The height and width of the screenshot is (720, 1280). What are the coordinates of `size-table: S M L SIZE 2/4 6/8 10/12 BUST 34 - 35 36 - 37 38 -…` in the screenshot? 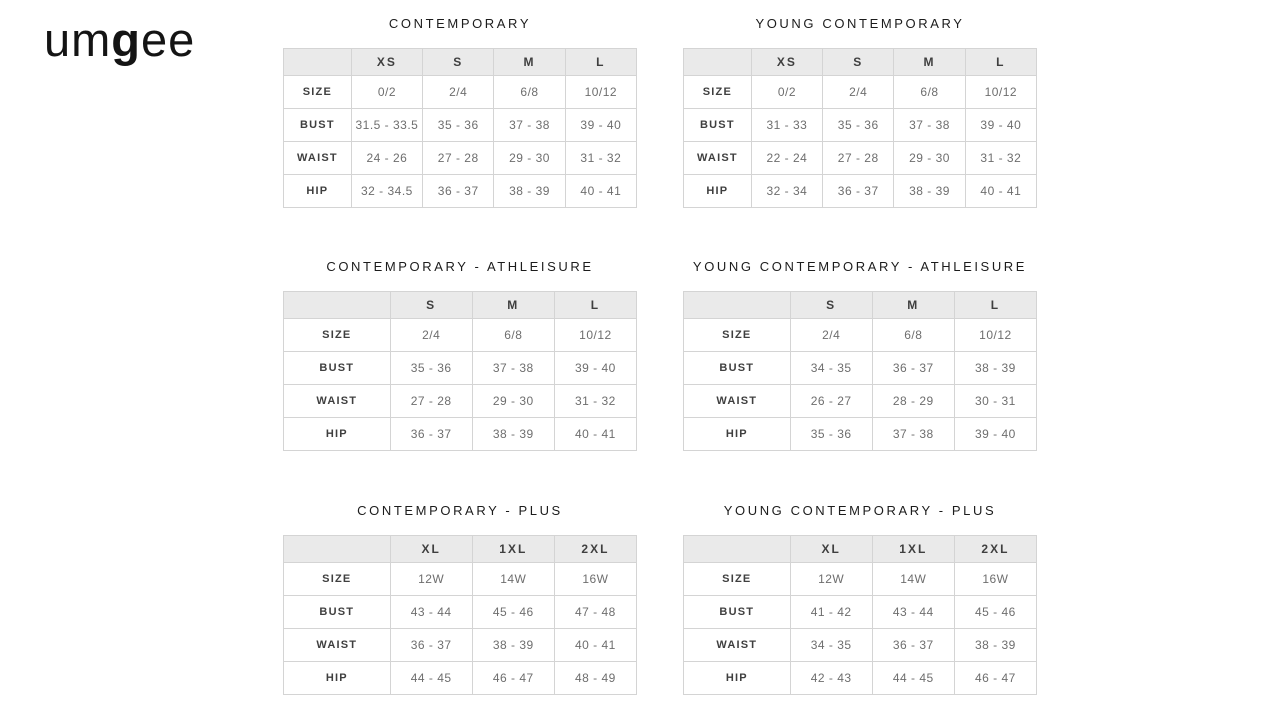 It's located at (860, 371).